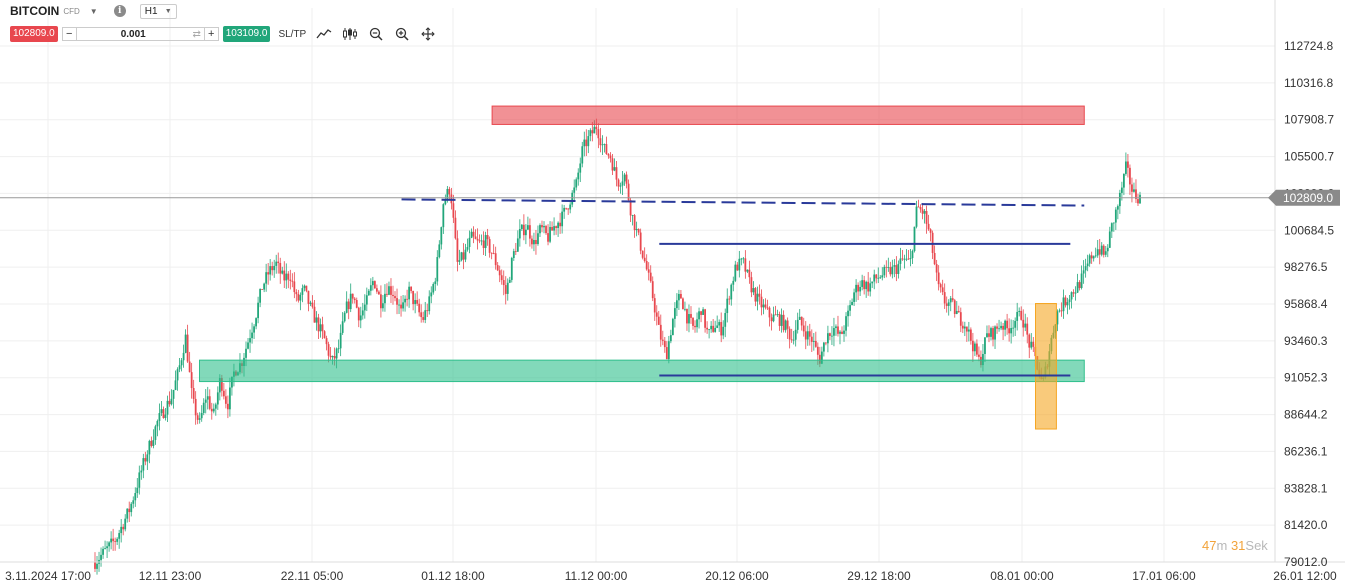 The width and height of the screenshot is (1345, 586). Describe the element at coordinates (1306, 488) in the screenshot. I see `price-tick-label: 83828.1` at that location.